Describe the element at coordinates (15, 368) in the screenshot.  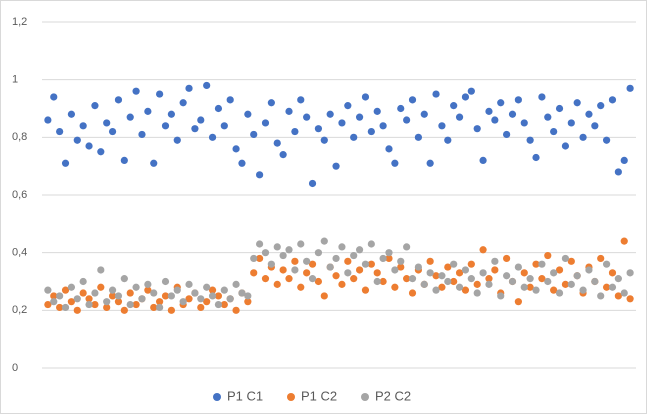
I see `y-tick-label: 0` at that location.